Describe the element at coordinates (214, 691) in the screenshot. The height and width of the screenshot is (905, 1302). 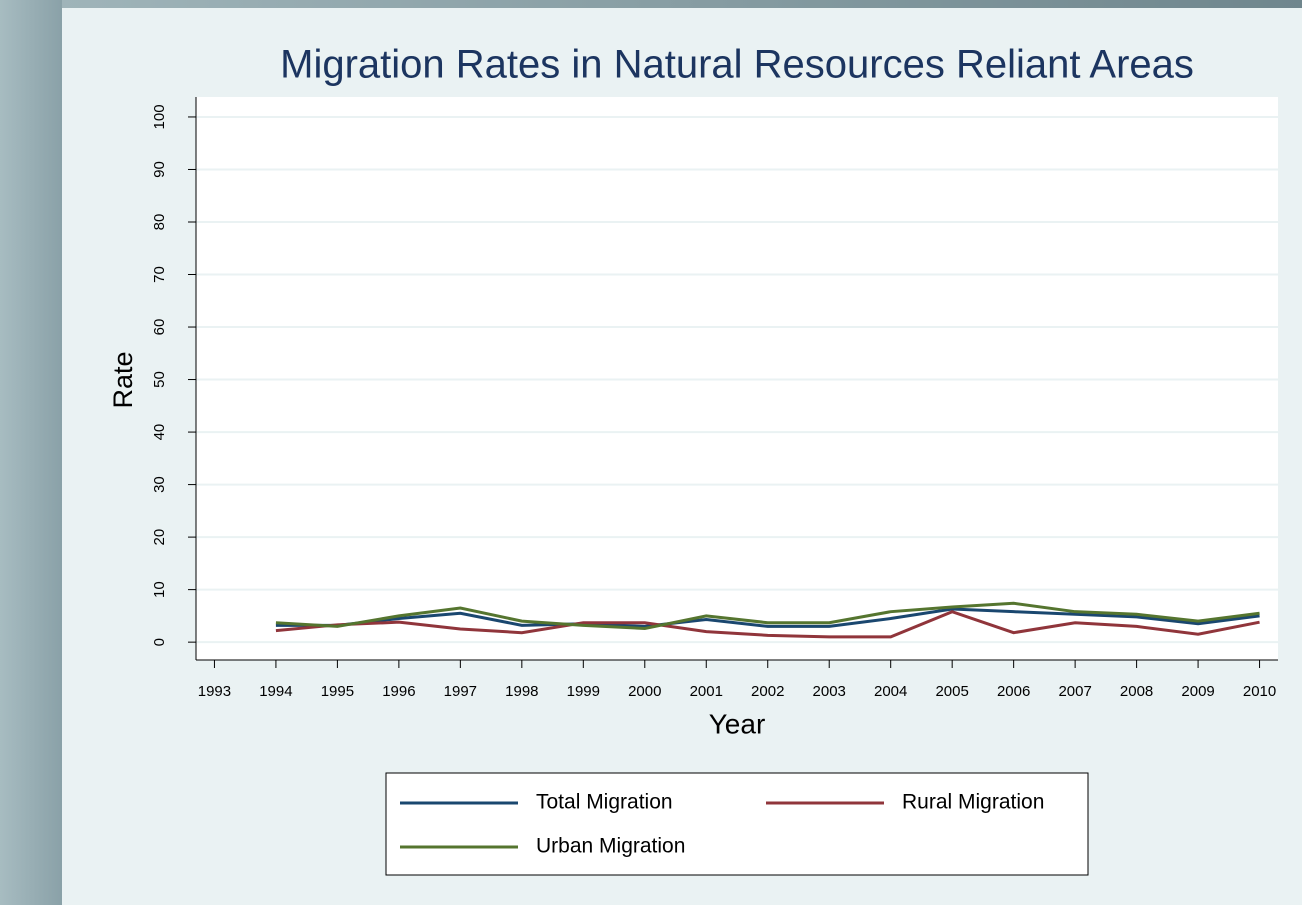
I see `x-tick-label: 1993` at that location.